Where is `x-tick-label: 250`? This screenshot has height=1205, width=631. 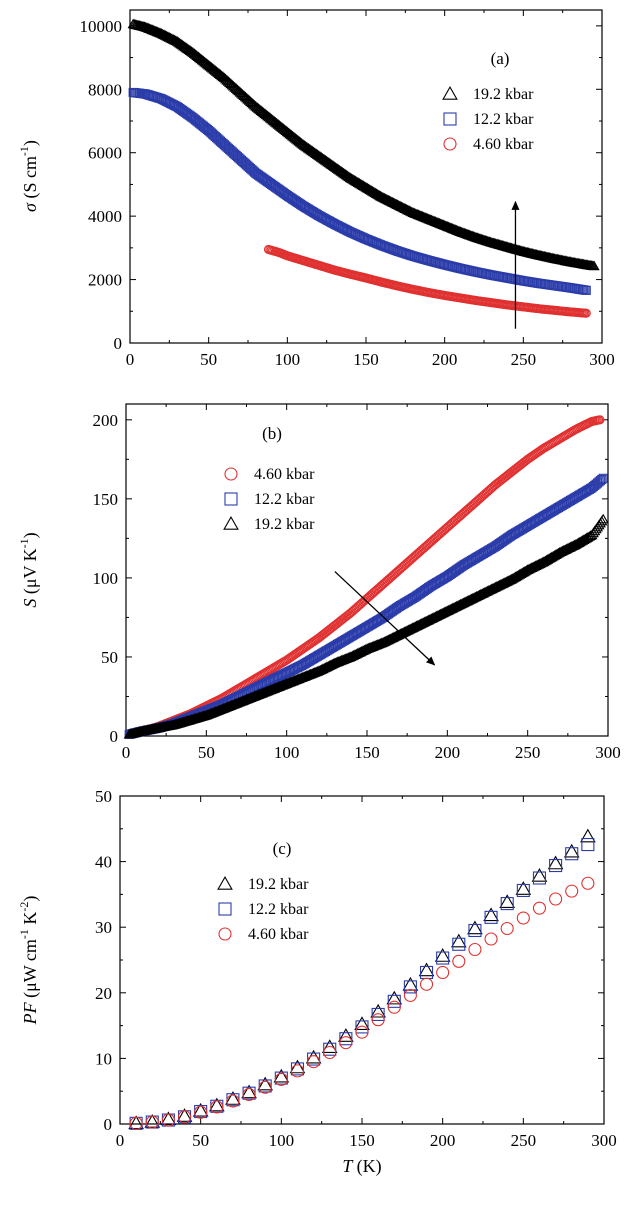 x-tick-label: 250 is located at coordinates (528, 752).